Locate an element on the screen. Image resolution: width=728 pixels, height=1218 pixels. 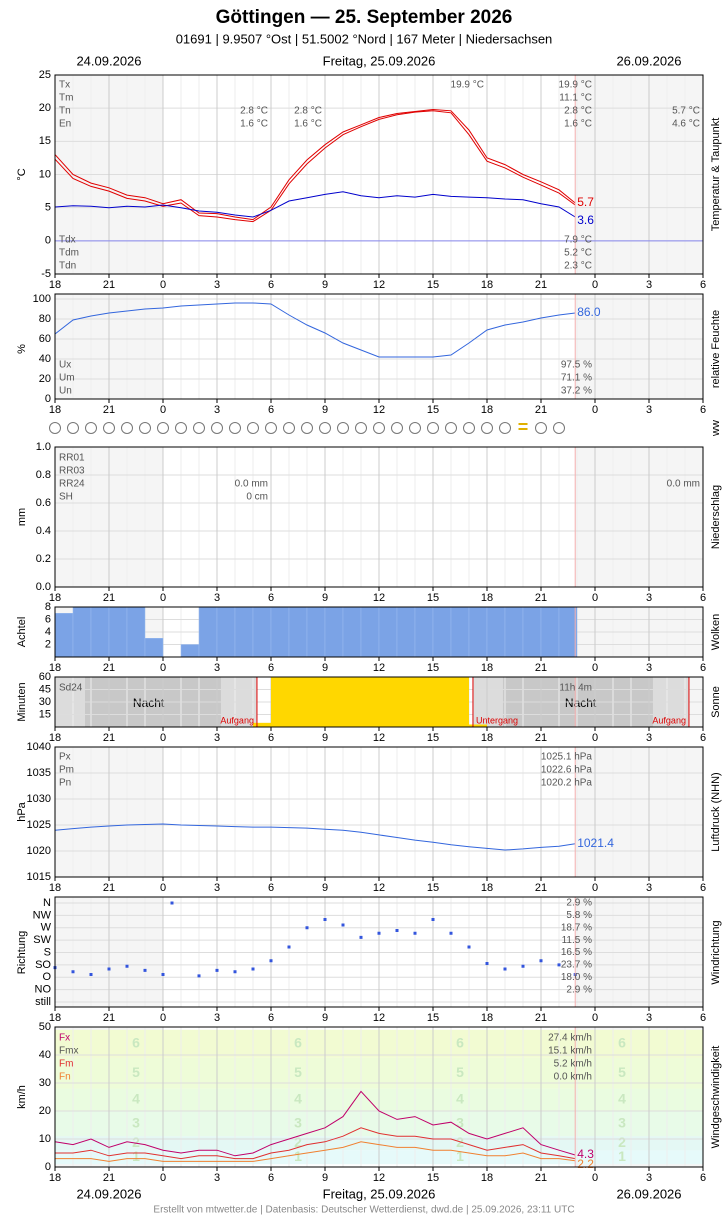
y-tick-label: 1030 is located at coordinates (39, 799).